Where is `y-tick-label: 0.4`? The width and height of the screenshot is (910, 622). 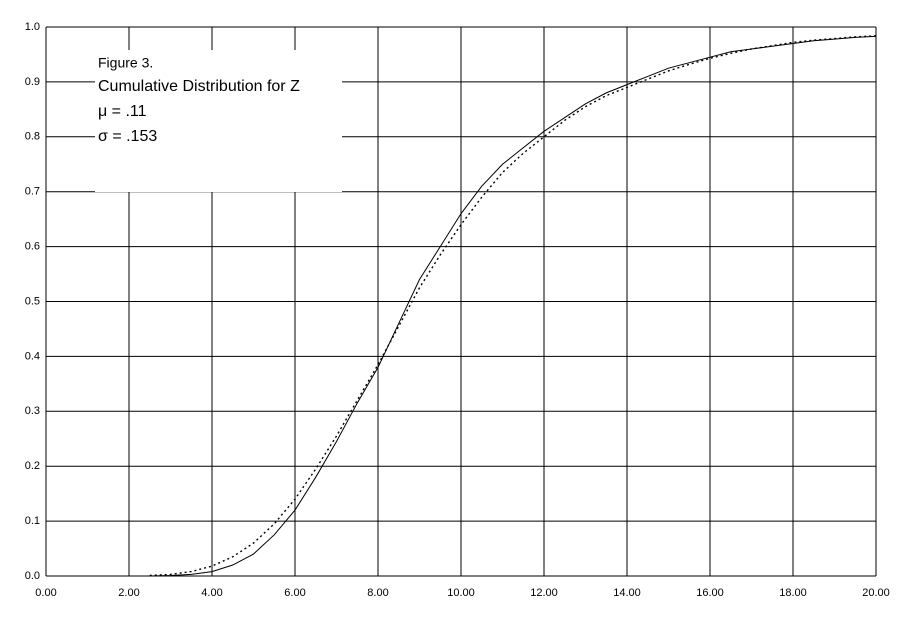
y-tick-label: 0.4 is located at coordinates (32, 356).